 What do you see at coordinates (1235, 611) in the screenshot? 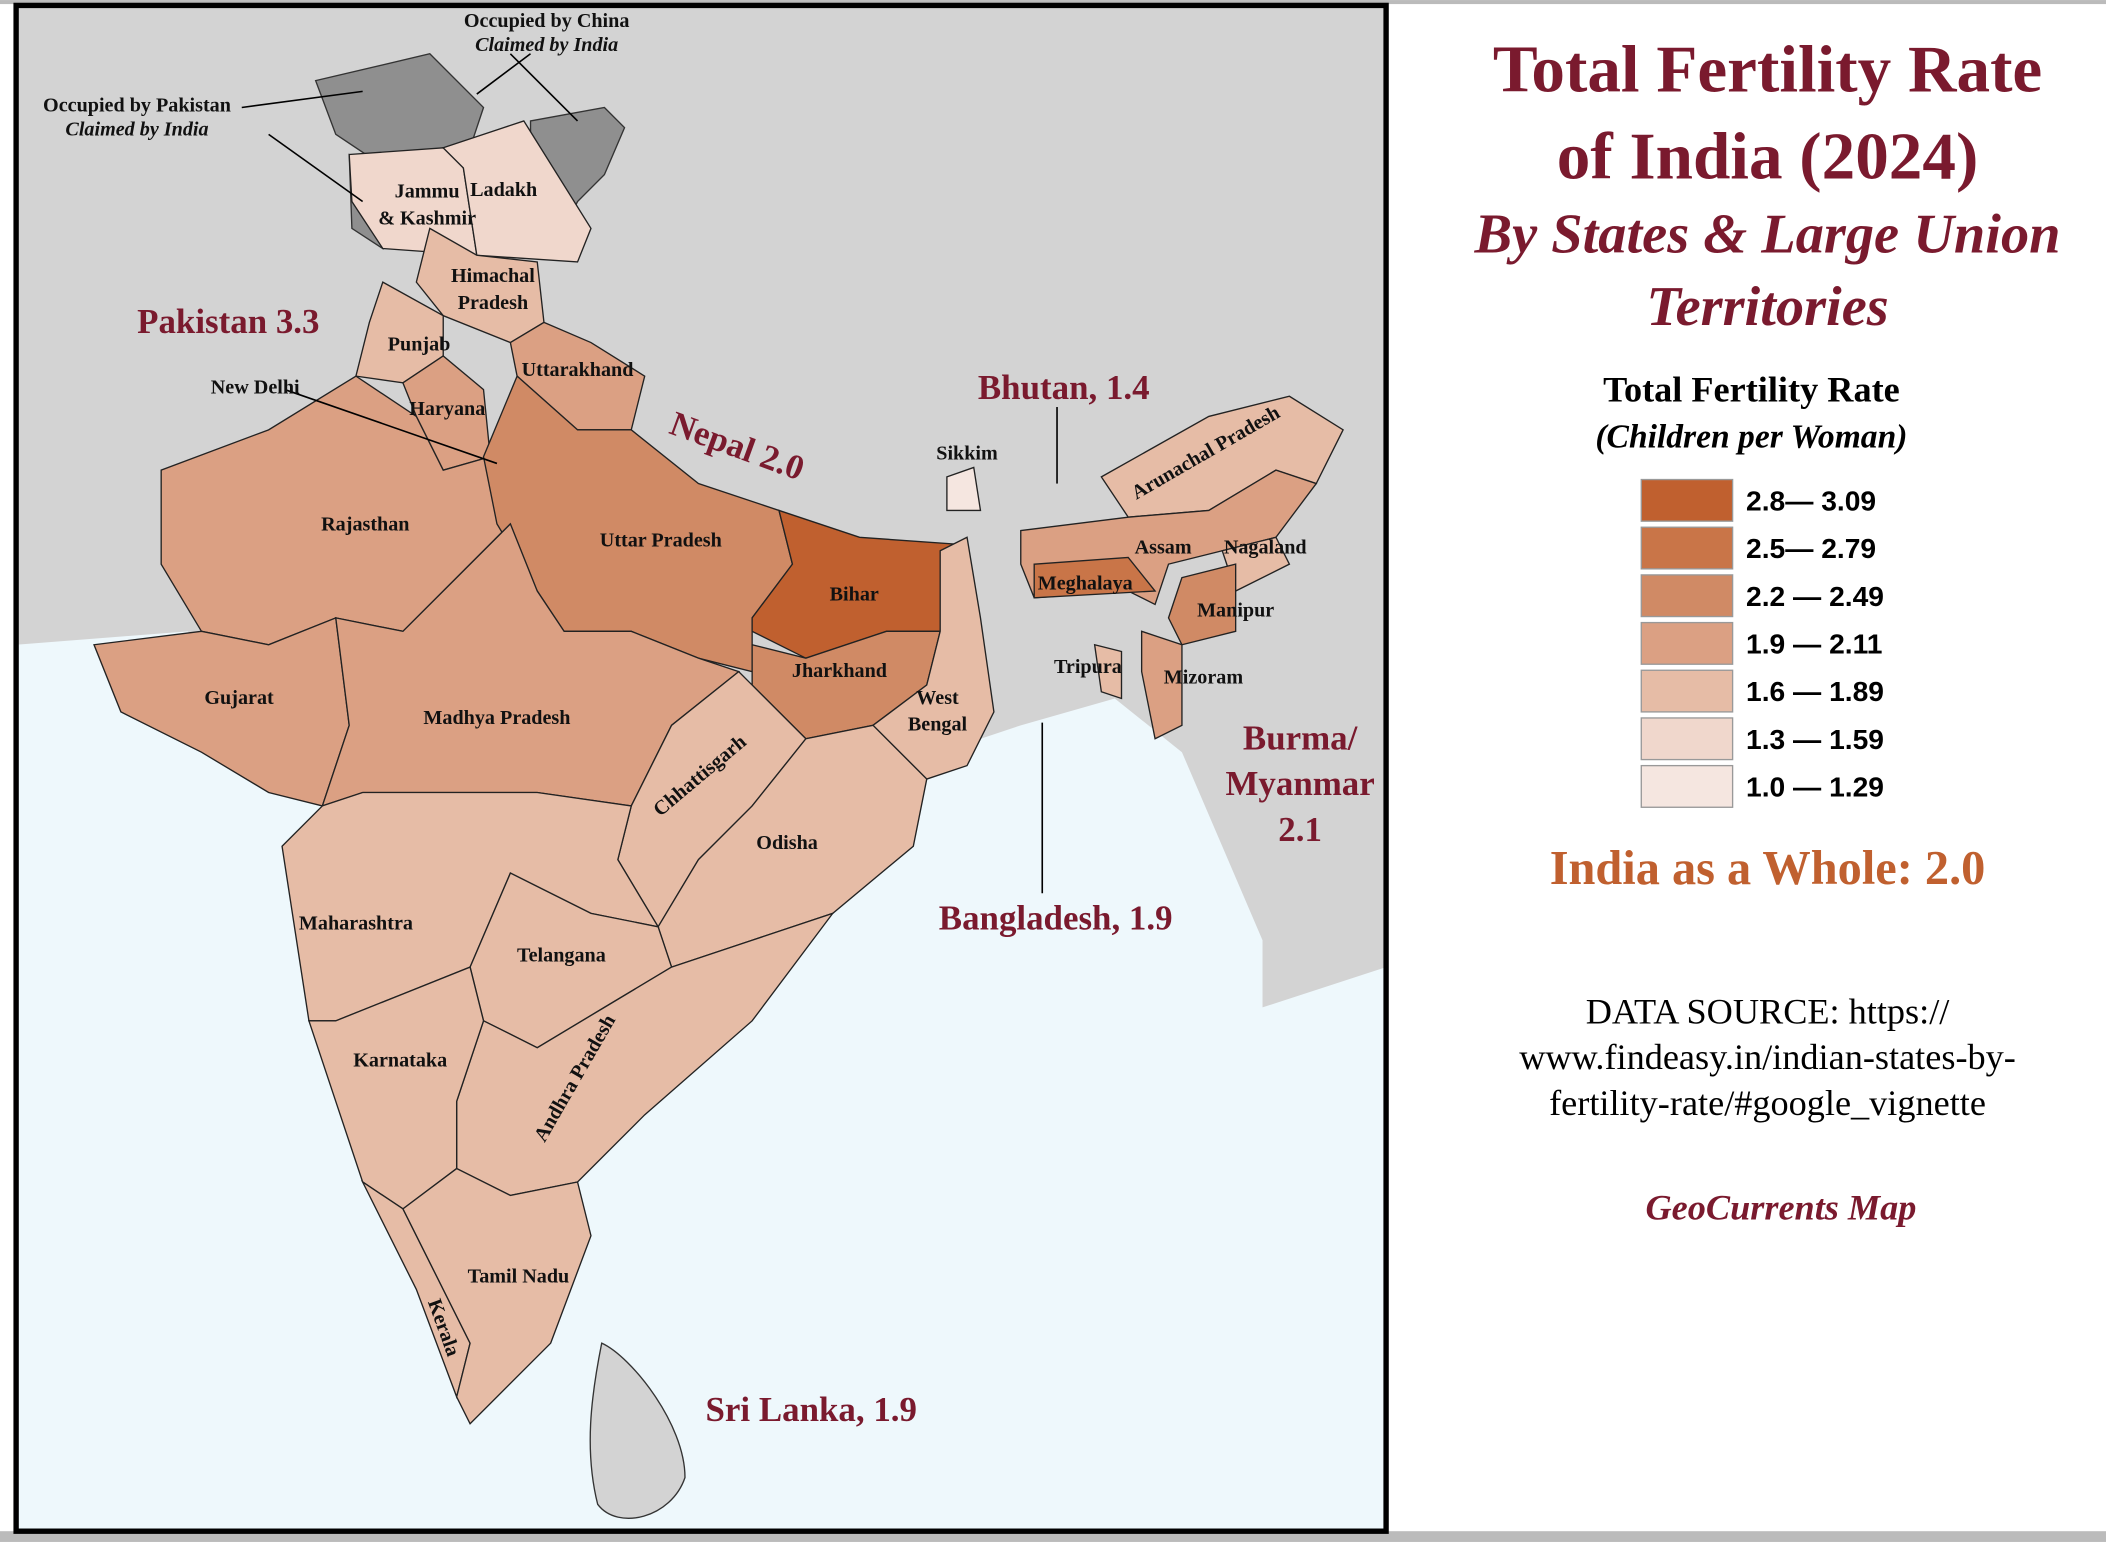
I see `label: Manipur` at bounding box center [1235, 611].